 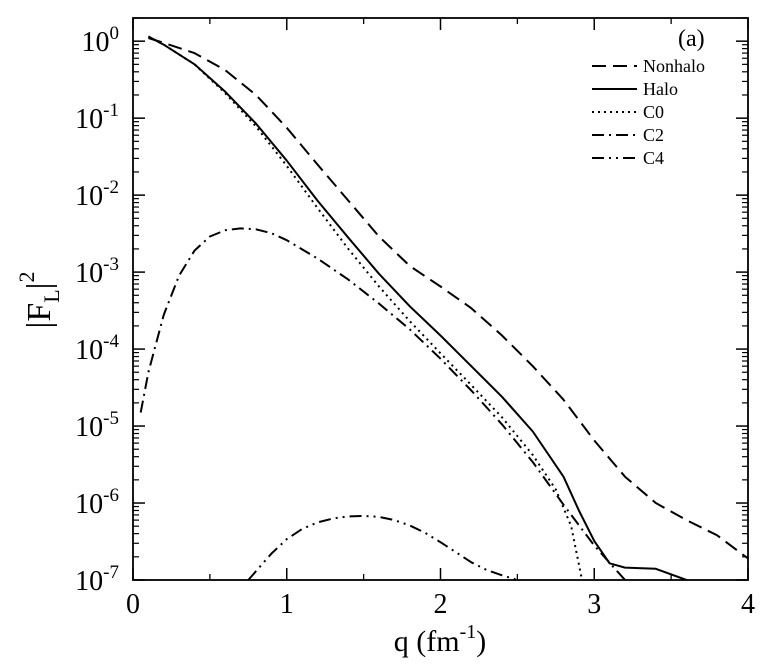 I want to click on x-tick-label: 1, so click(x=287, y=604).